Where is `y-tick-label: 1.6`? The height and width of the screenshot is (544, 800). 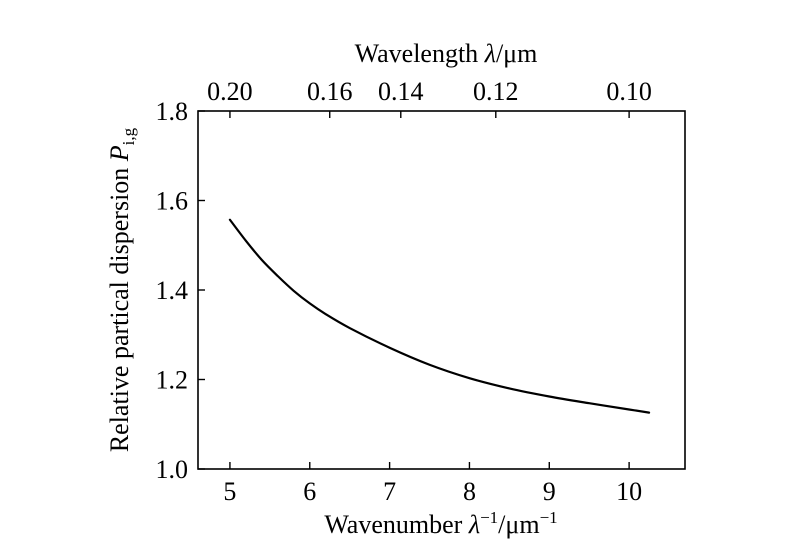
y-tick-label: 1.6 is located at coordinates (172, 201).